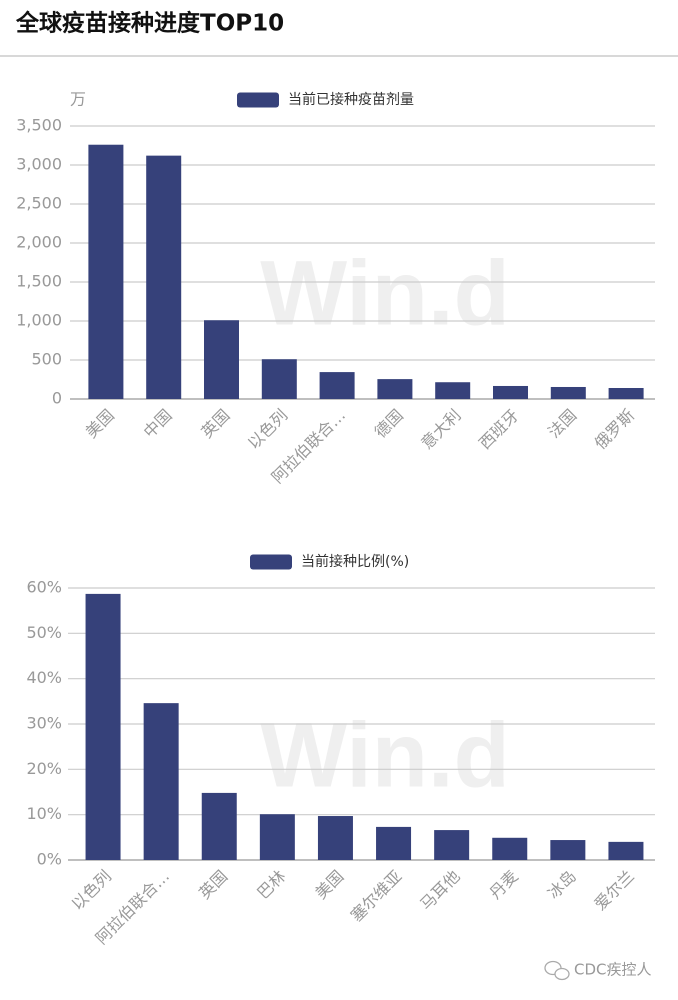 The image size is (678, 1000). Describe the element at coordinates (504, 885) in the screenshot. I see `x-tick-label: 丹麦` at that location.